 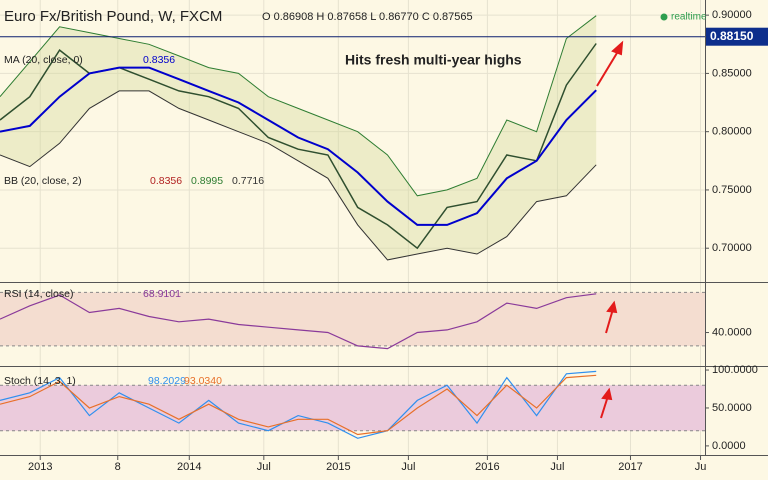 I want to click on ohlc: O 0.86908 H 0.87658 L 0.86770 C 0.87565, so click(x=367, y=17).